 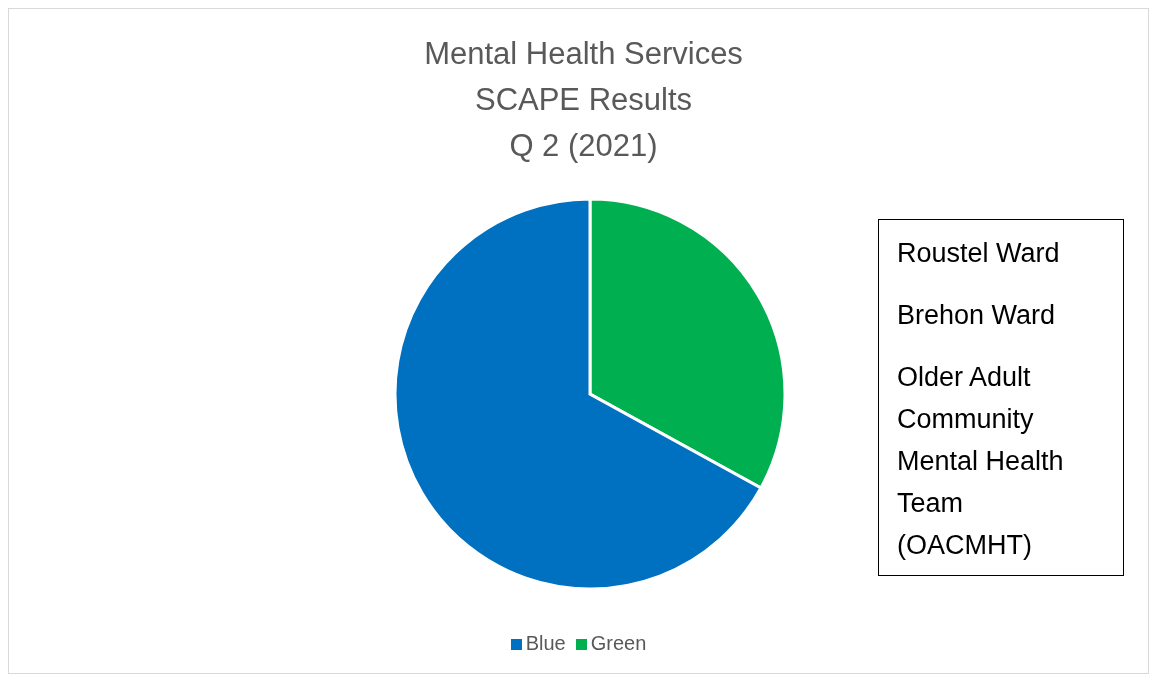 What do you see at coordinates (545, 643) in the screenshot?
I see `legend-label: Blue` at bounding box center [545, 643].